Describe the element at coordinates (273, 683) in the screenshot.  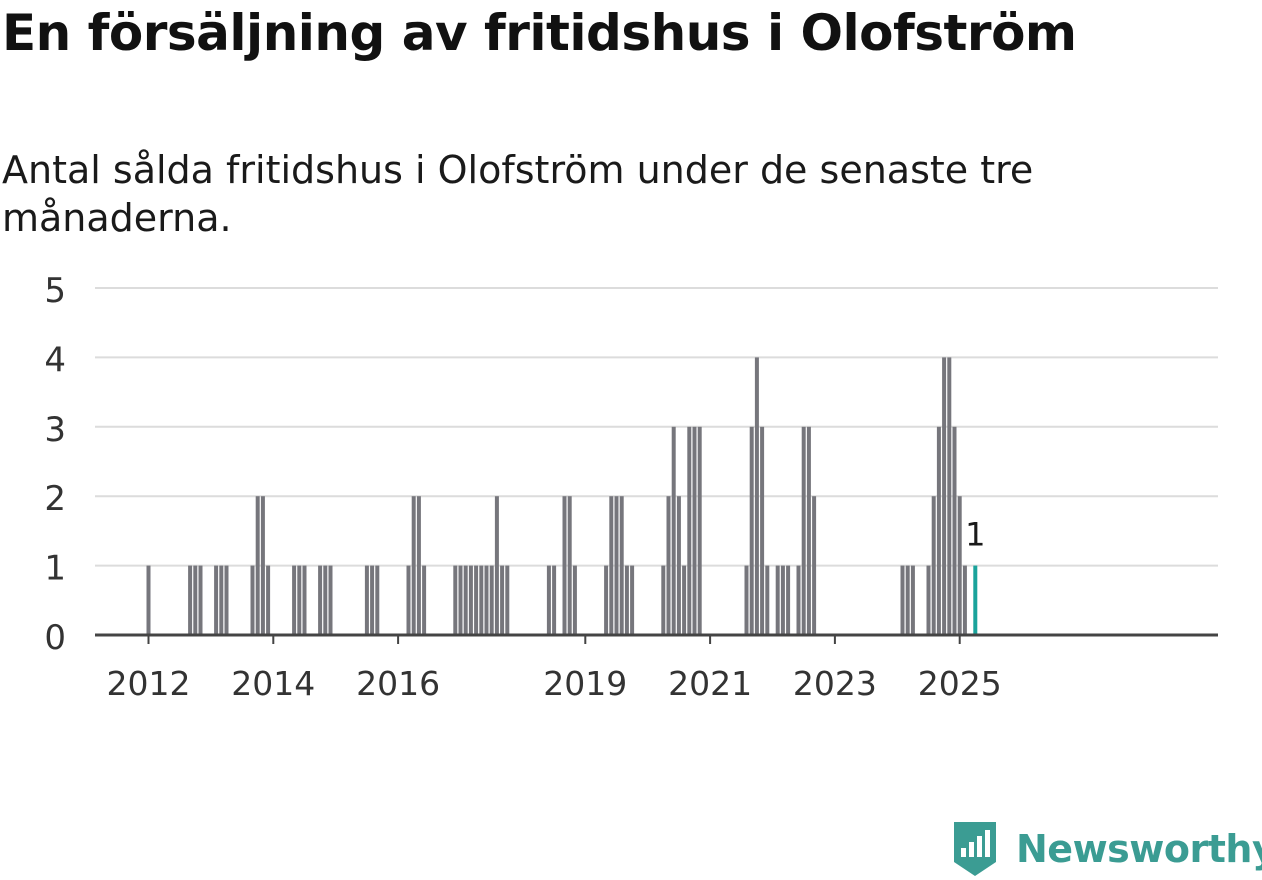
I see `x-tick-label: 2014` at that location.